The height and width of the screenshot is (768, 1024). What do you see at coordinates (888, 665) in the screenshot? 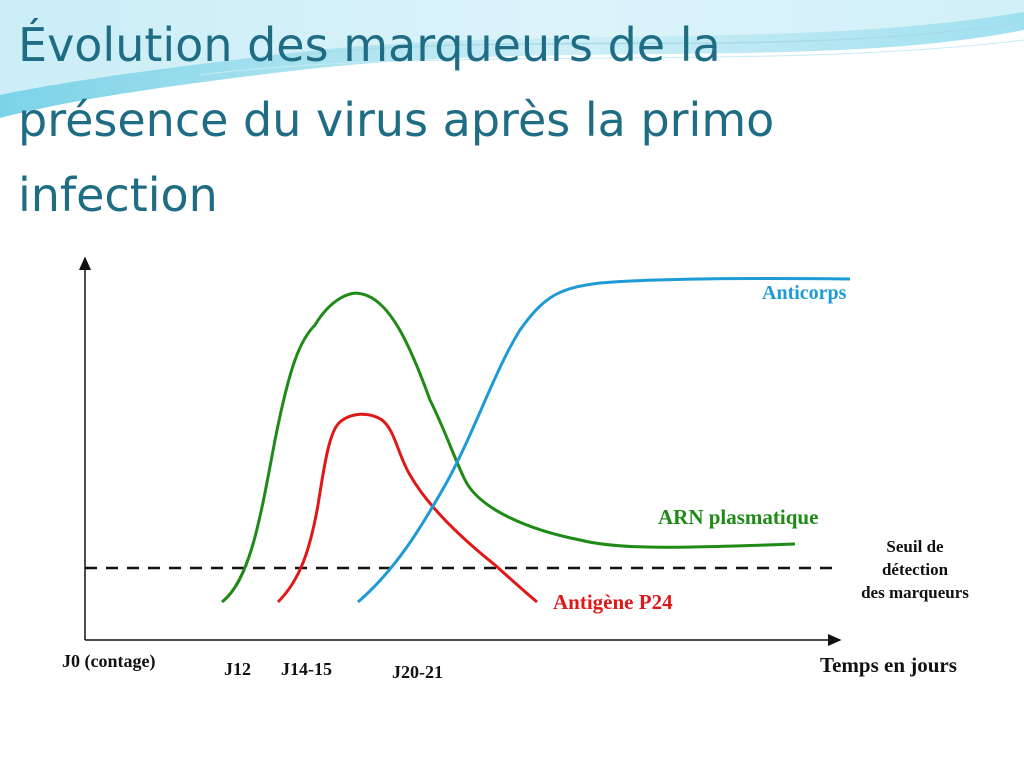
I see `x-axis-title: Temps en jours` at bounding box center [888, 665].